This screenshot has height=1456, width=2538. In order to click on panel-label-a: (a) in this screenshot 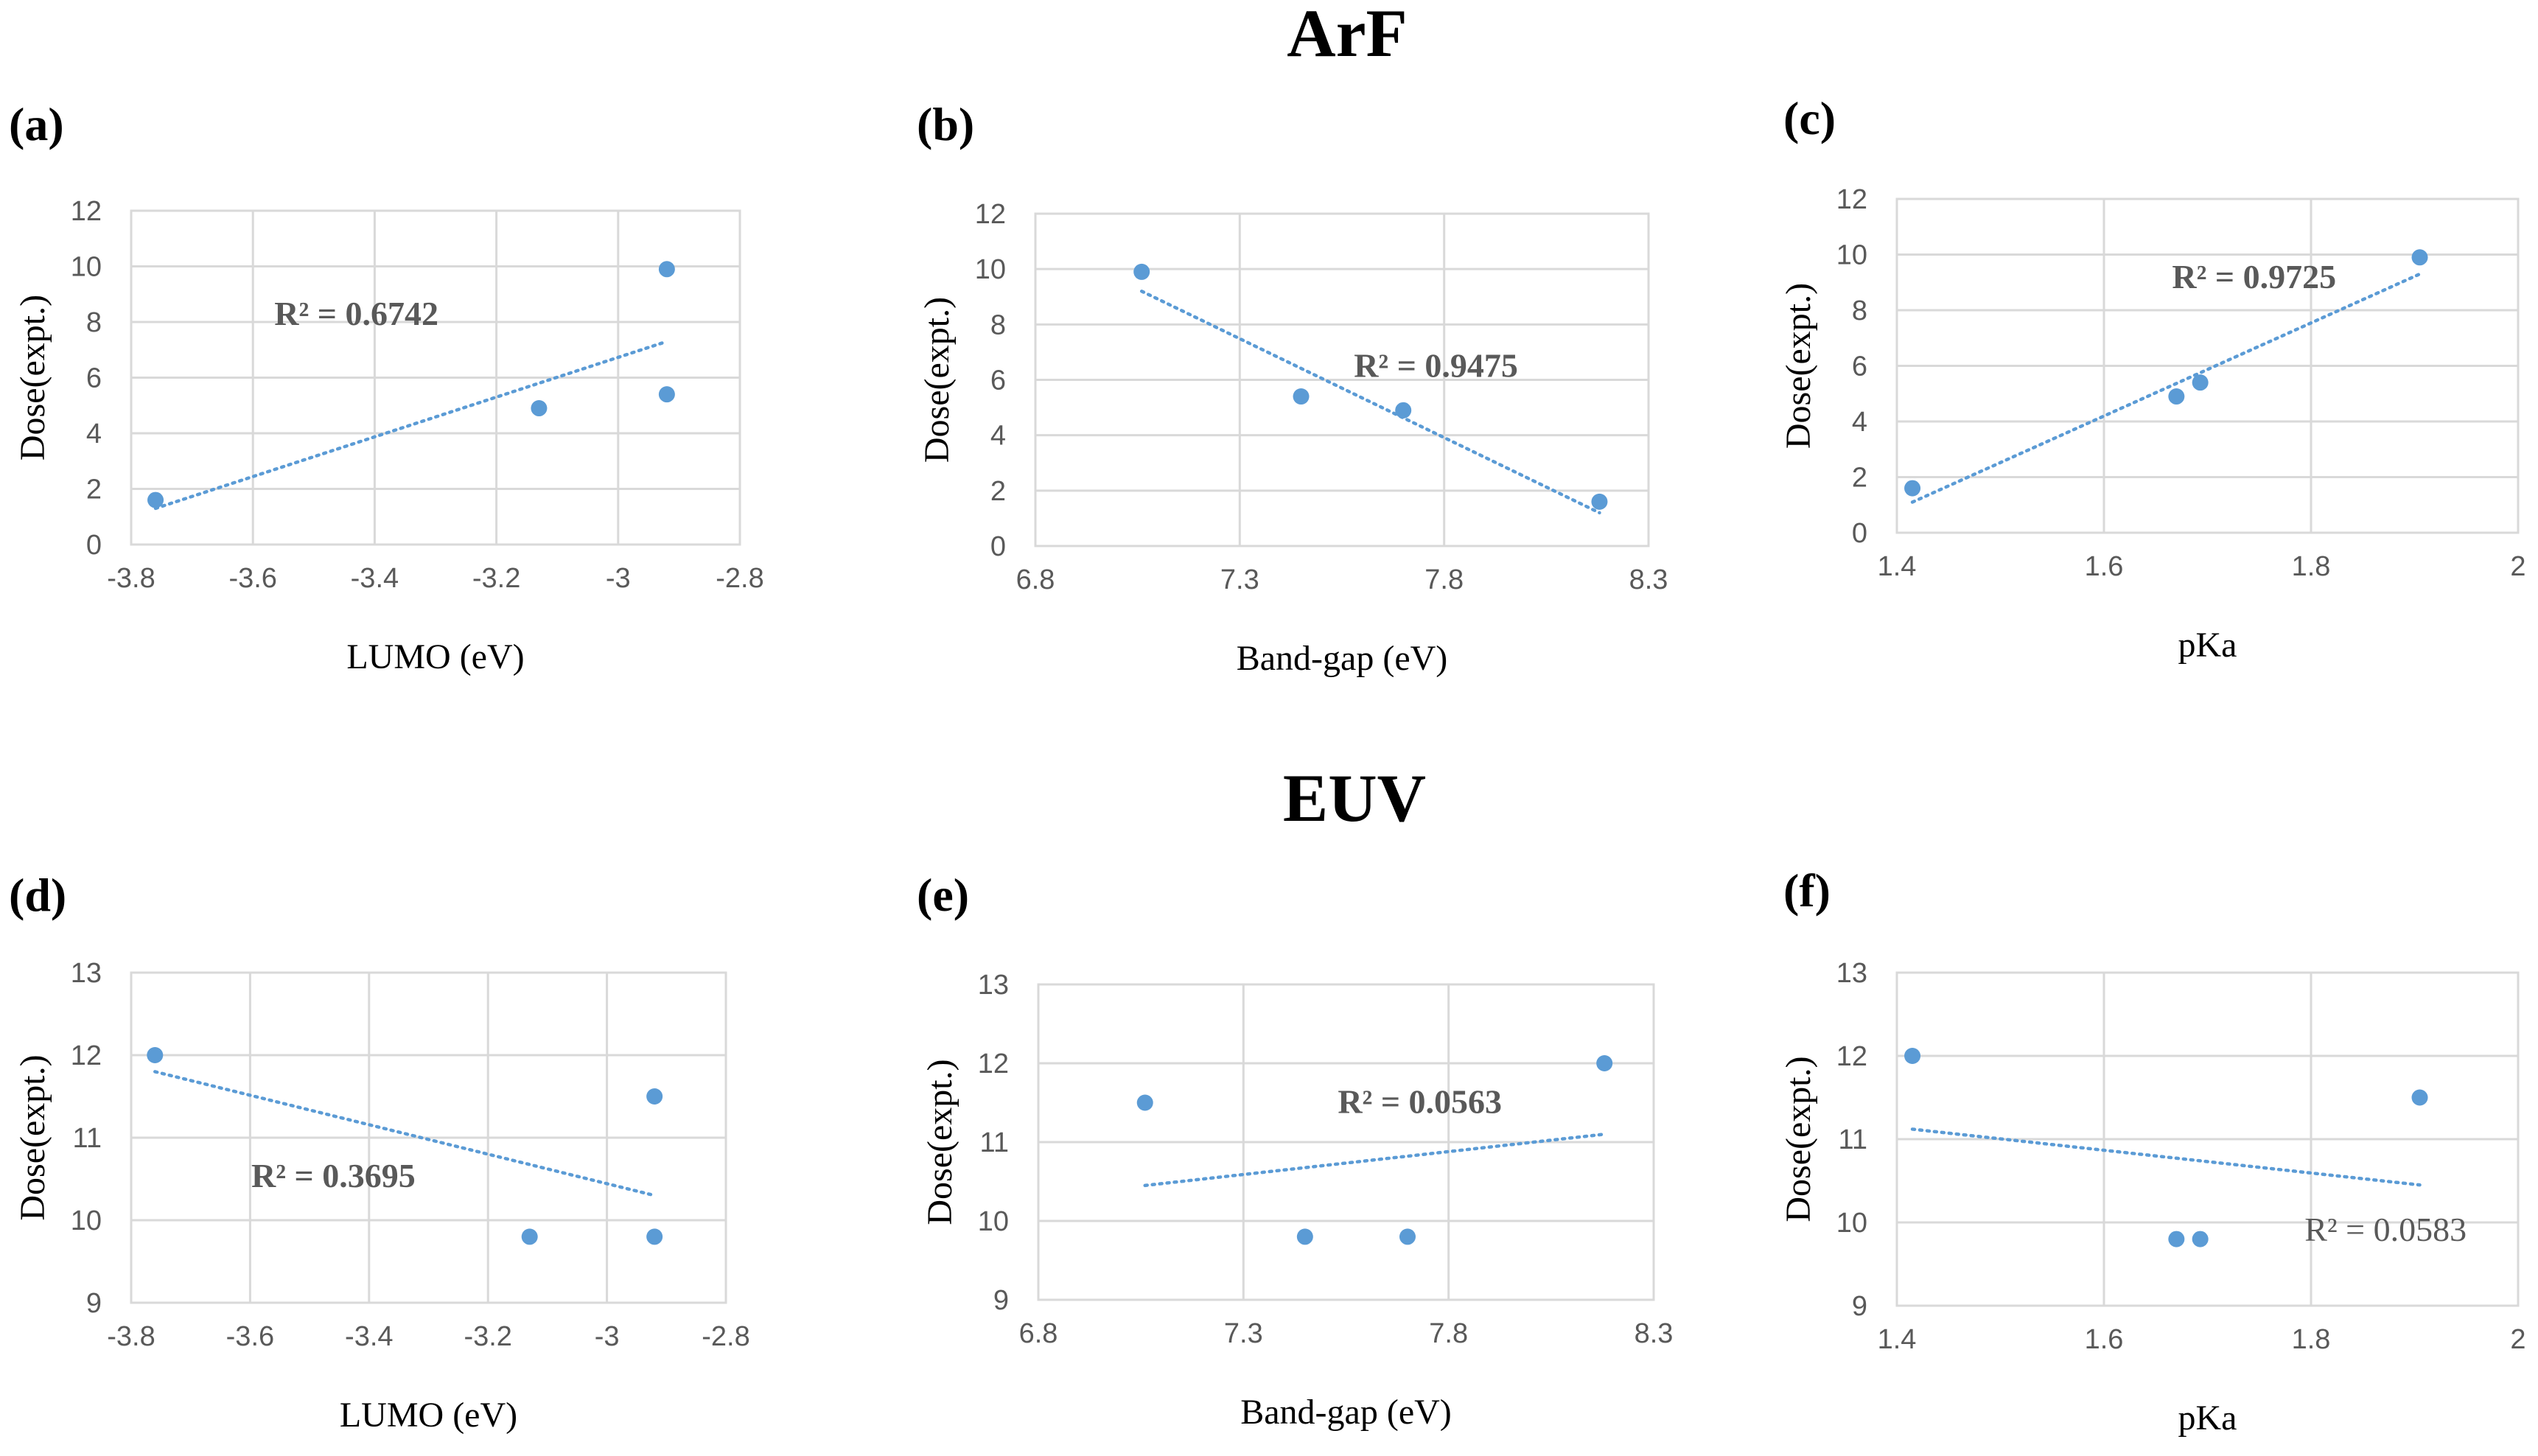, I will do `click(36, 124)`.